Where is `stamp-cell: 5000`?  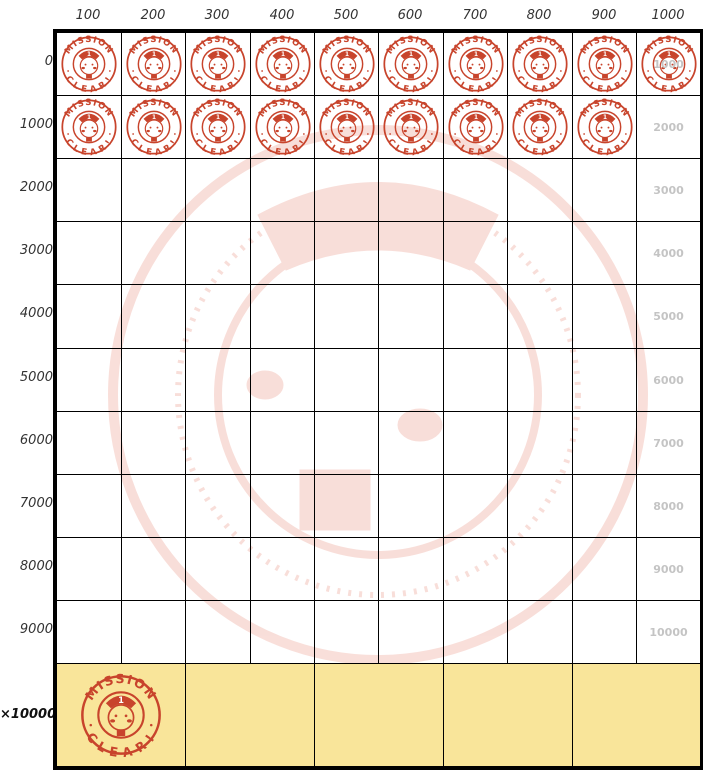
stamp-cell: 5000 is located at coordinates (668, 316).